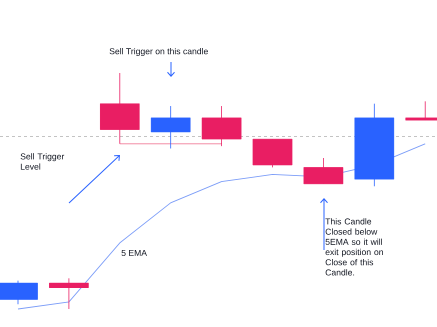  What do you see at coordinates (42, 161) in the screenshot?
I see `annotation: Sell Trigger Level` at bounding box center [42, 161].